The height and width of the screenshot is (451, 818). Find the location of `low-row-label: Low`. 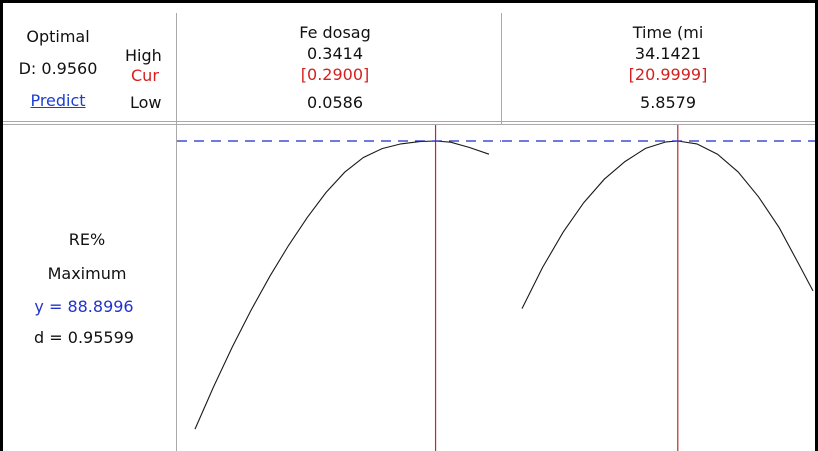

low-row-label: Low is located at coordinates (146, 102).